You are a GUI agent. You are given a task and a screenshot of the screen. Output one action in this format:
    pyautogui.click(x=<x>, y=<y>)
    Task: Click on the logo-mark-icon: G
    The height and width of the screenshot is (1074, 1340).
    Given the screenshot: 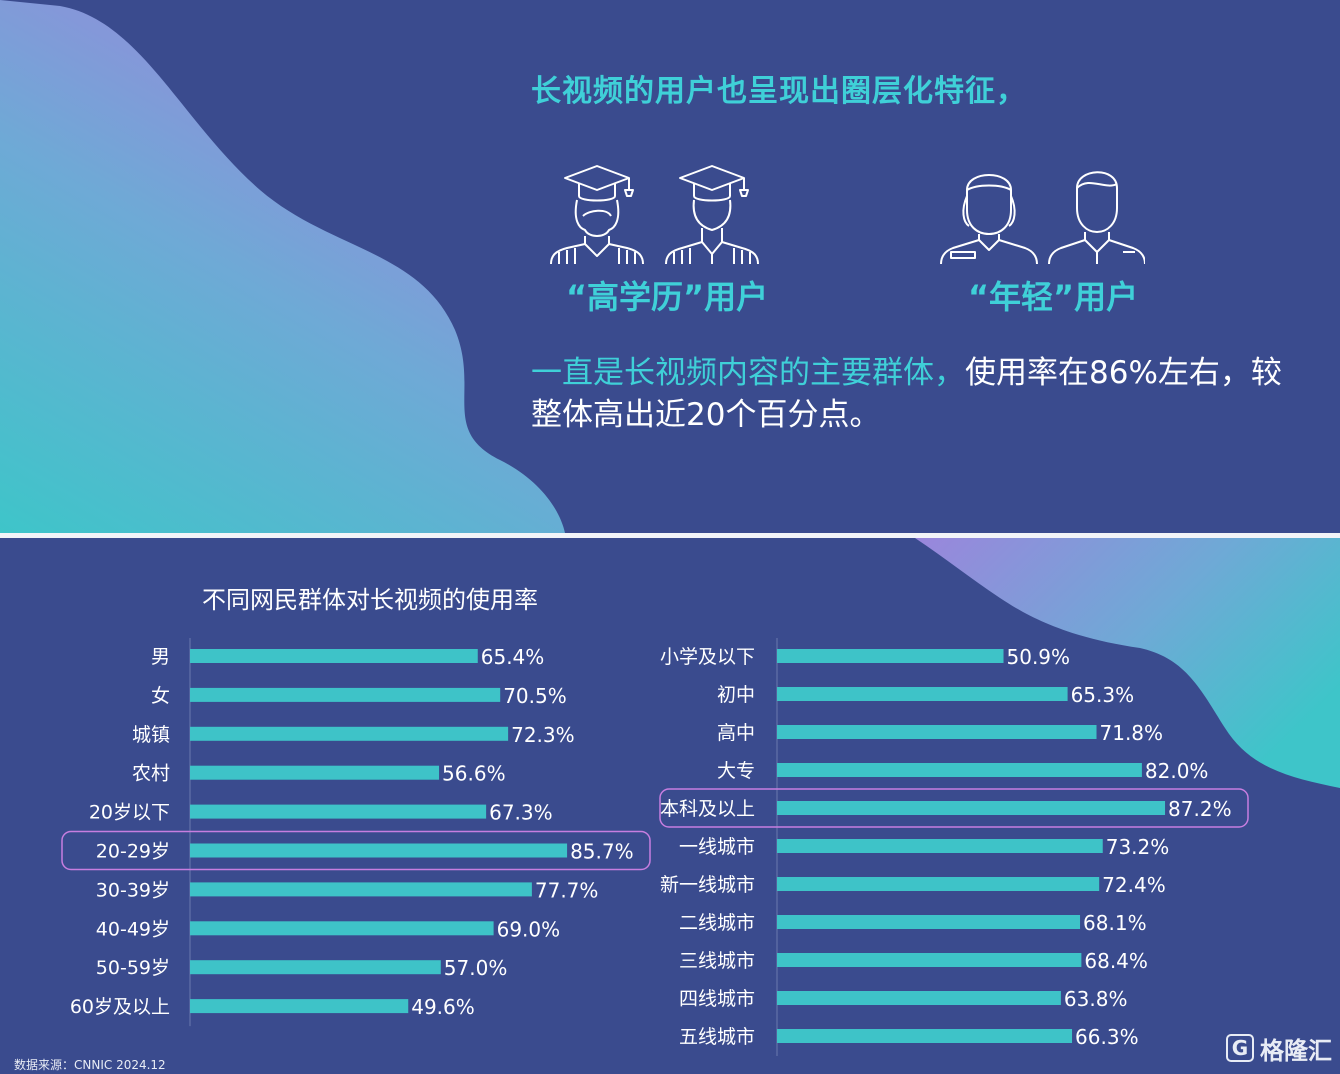 What is the action you would take?
    pyautogui.click(x=1240, y=1048)
    